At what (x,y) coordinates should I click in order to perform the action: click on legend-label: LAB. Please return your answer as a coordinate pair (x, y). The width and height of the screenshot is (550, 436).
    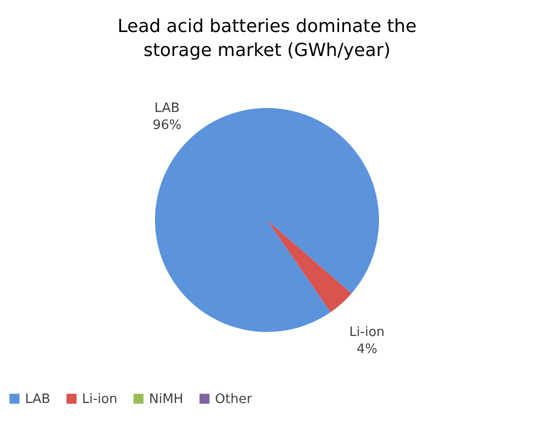
    Looking at the image, I should click on (37, 399).